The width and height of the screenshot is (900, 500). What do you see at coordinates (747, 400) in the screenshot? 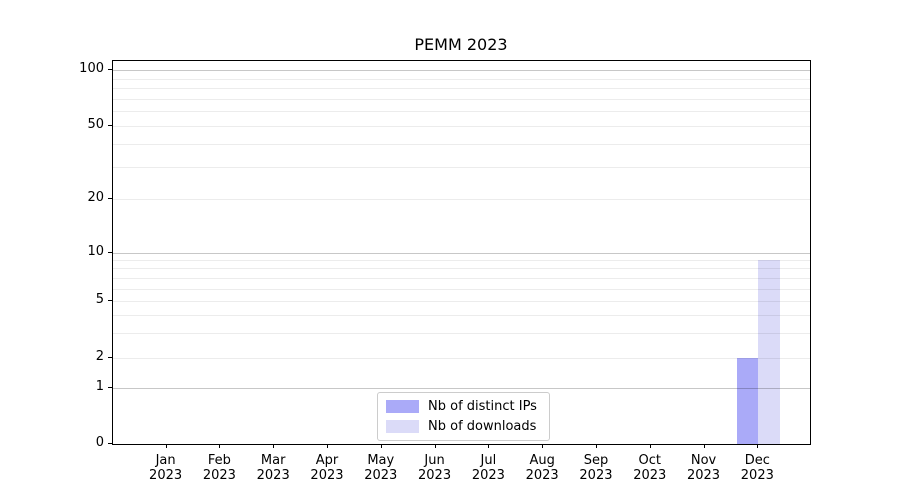
I see `bar-nb-of-distinct-ips` at bounding box center [747, 400].